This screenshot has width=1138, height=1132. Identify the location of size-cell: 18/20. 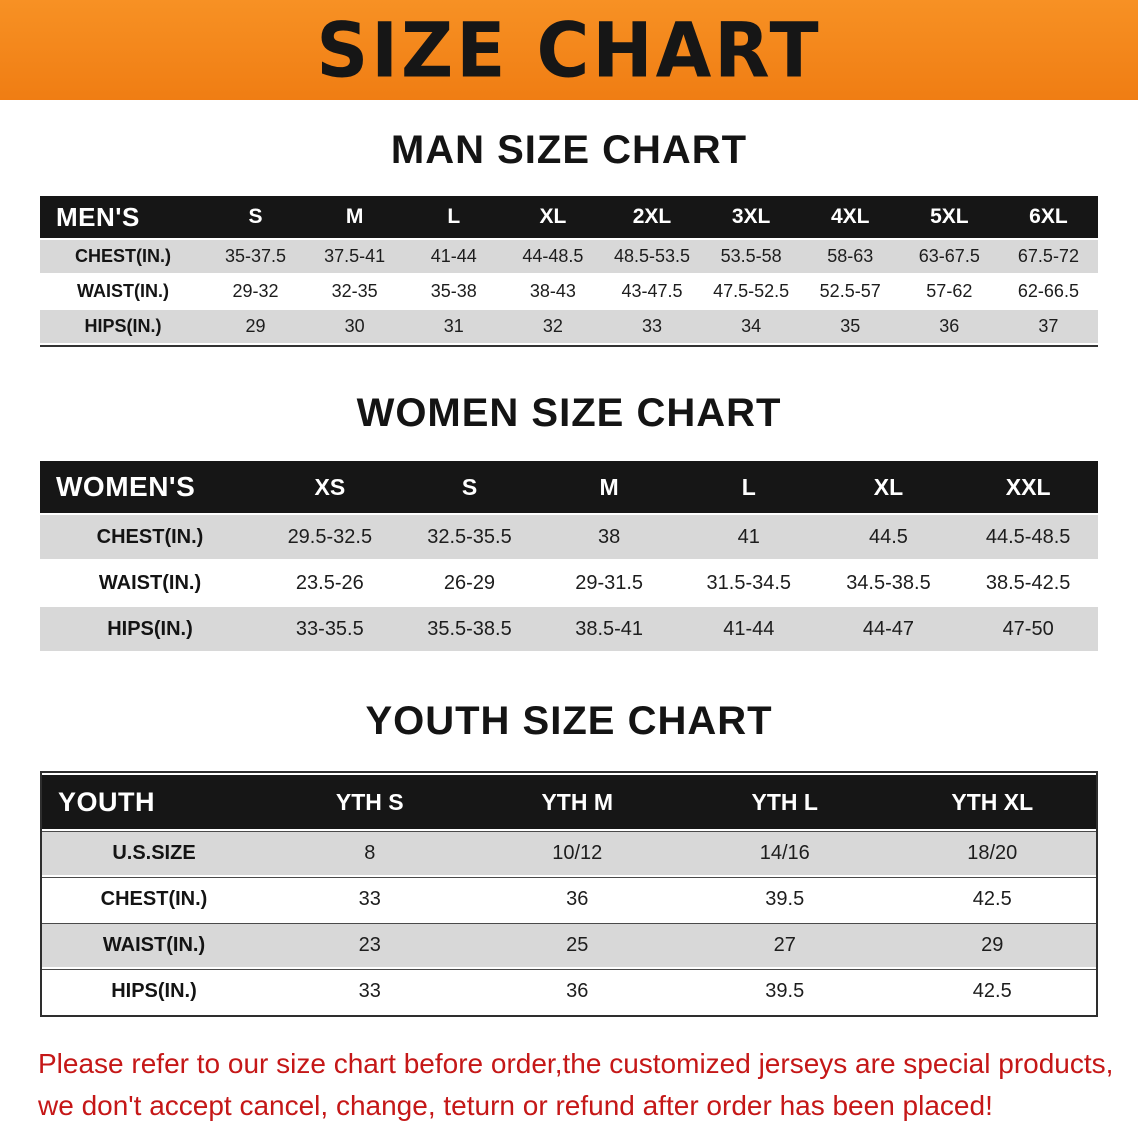
(992, 853).